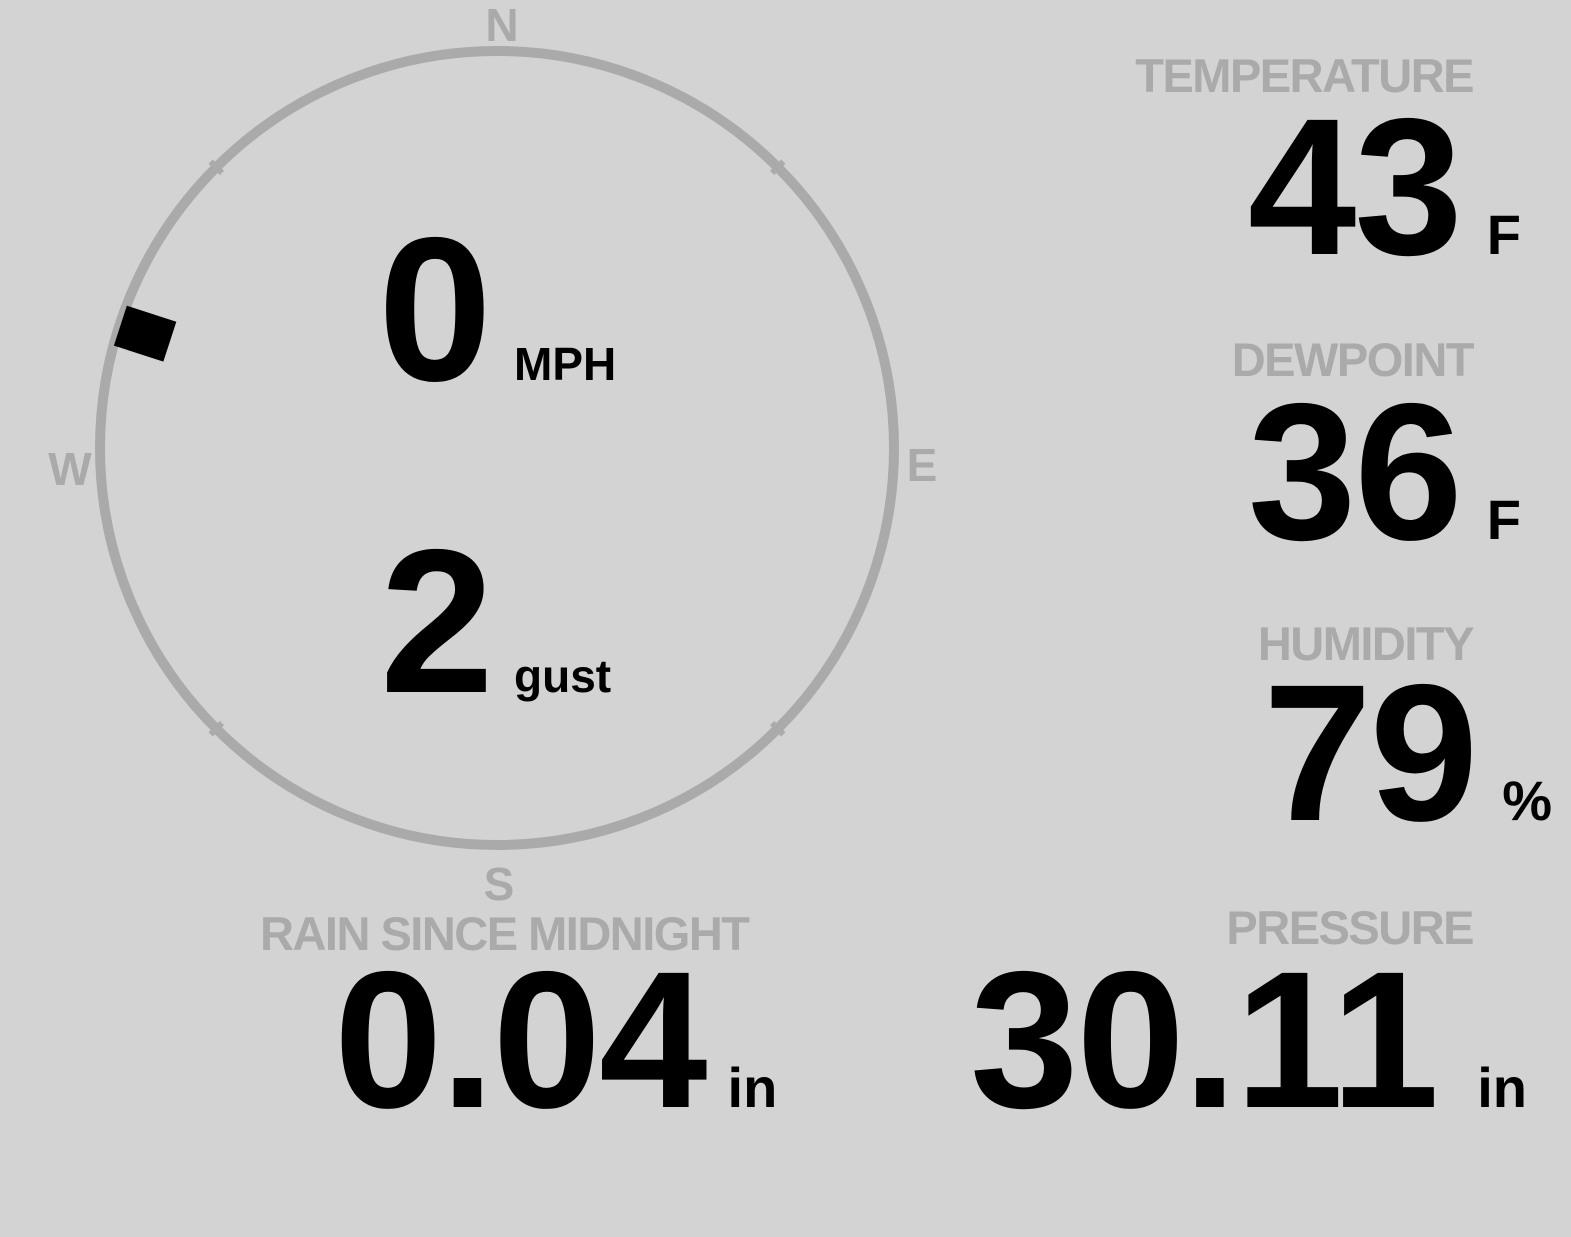  I want to click on wind-gust-value: 2, so click(437, 621).